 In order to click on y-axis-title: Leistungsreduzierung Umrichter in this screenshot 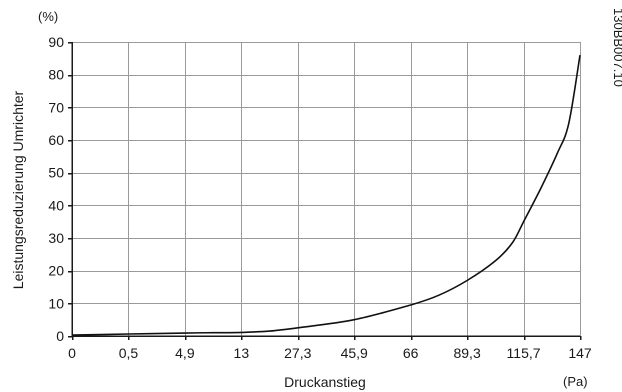, I will do `click(18, 189)`.